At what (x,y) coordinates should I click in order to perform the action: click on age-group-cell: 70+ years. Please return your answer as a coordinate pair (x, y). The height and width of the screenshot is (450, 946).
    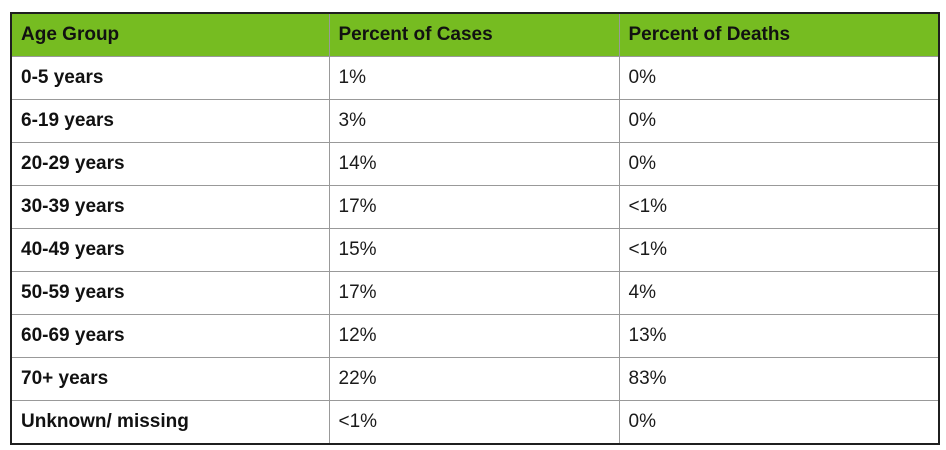
    Looking at the image, I should click on (170, 379).